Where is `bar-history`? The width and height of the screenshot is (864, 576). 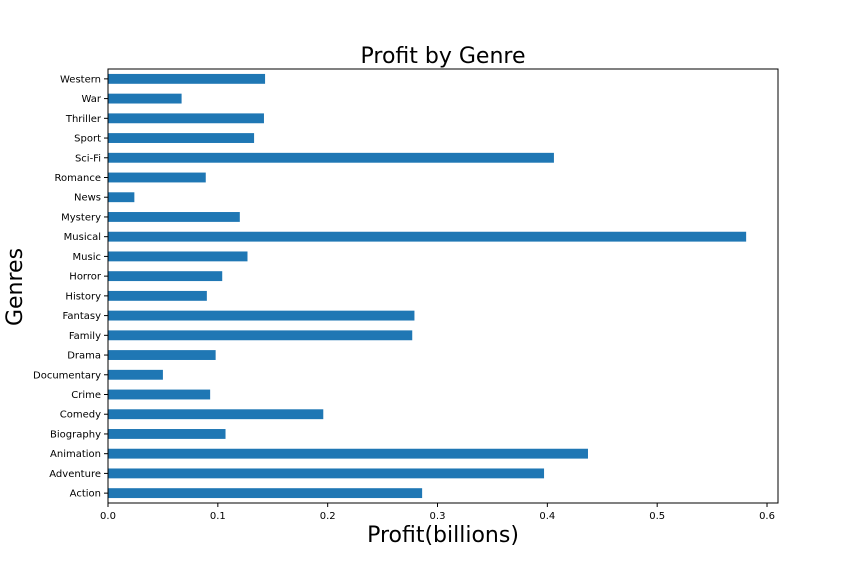
bar-history is located at coordinates (157, 295).